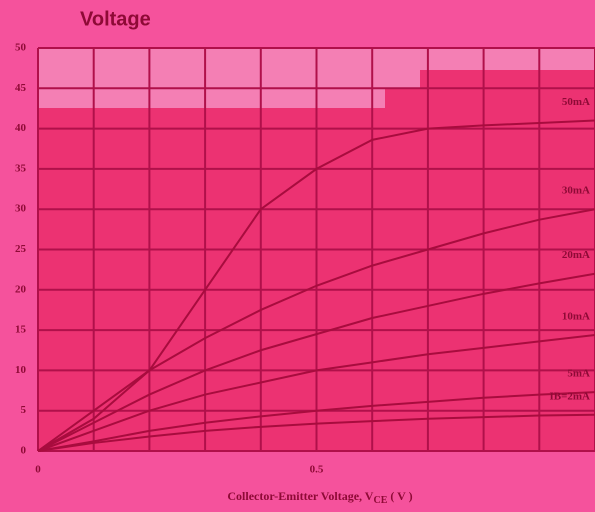 The width and height of the screenshot is (595, 512). Describe the element at coordinates (24, 451) in the screenshot. I see `y-tick-label: 0` at that location.